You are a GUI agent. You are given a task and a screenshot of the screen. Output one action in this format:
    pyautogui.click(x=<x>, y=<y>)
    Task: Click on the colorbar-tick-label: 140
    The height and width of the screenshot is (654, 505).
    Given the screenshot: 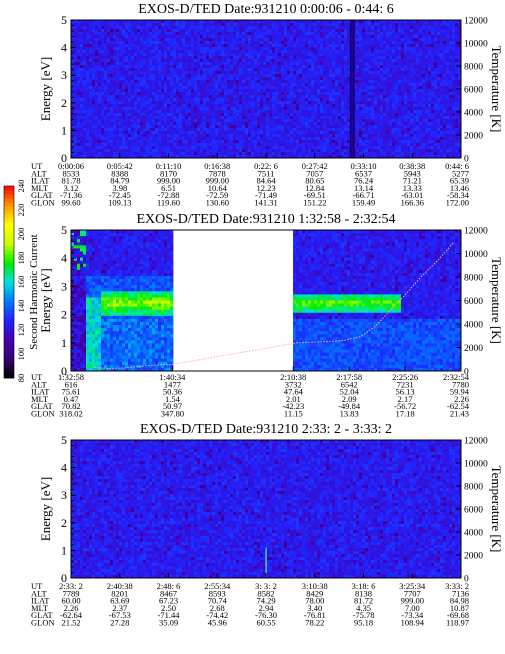 What is the action you would take?
    pyautogui.click(x=21, y=306)
    